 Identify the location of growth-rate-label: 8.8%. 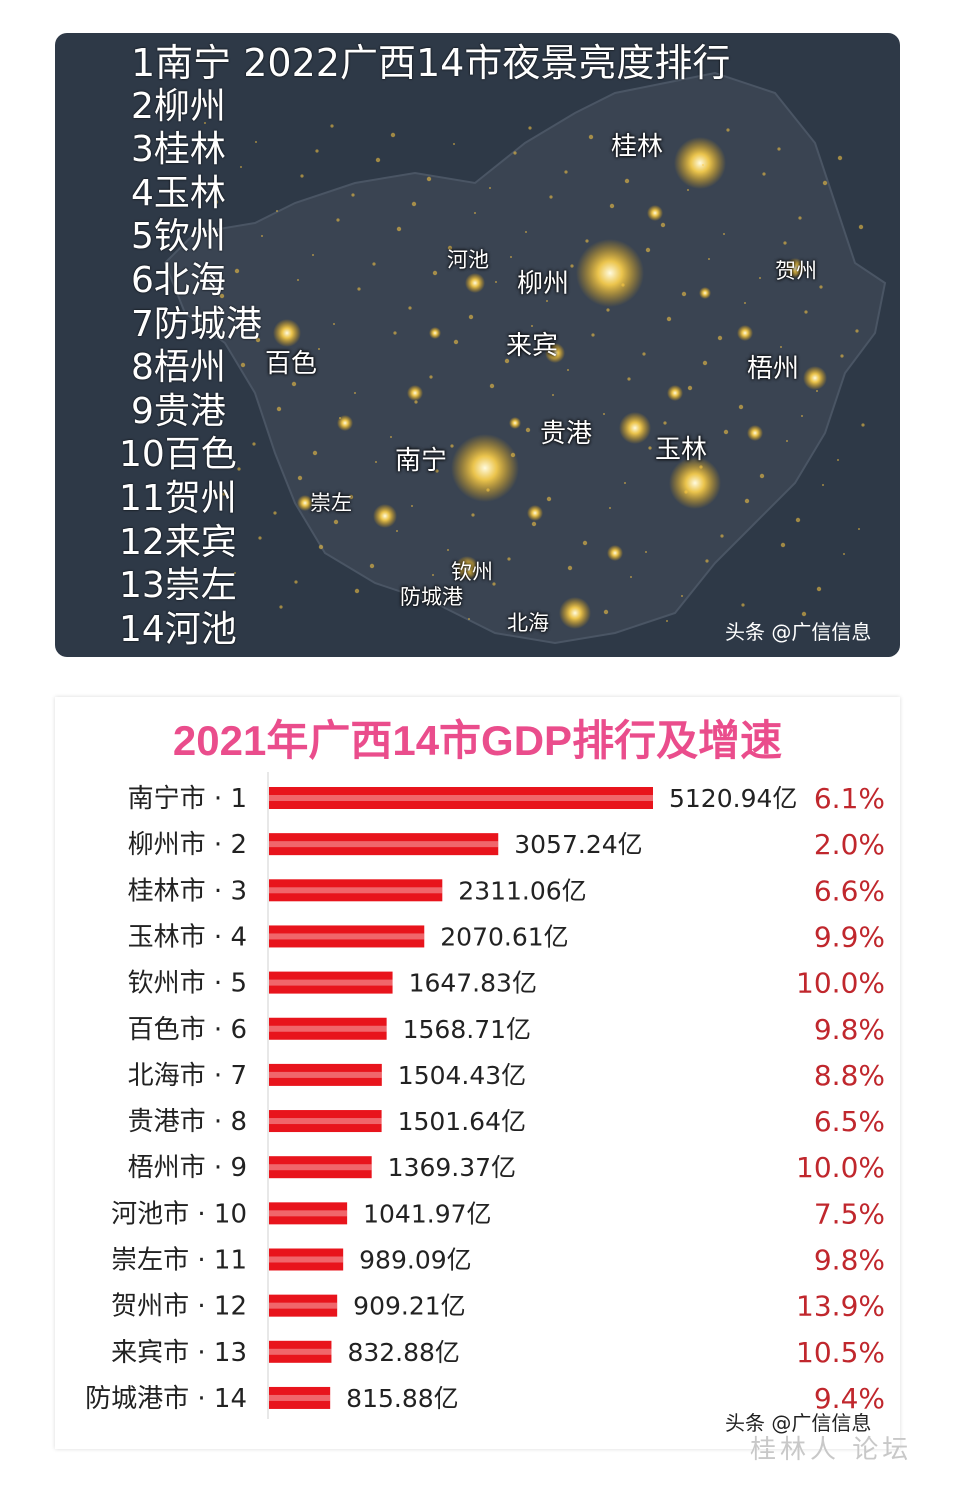
(849, 1075).